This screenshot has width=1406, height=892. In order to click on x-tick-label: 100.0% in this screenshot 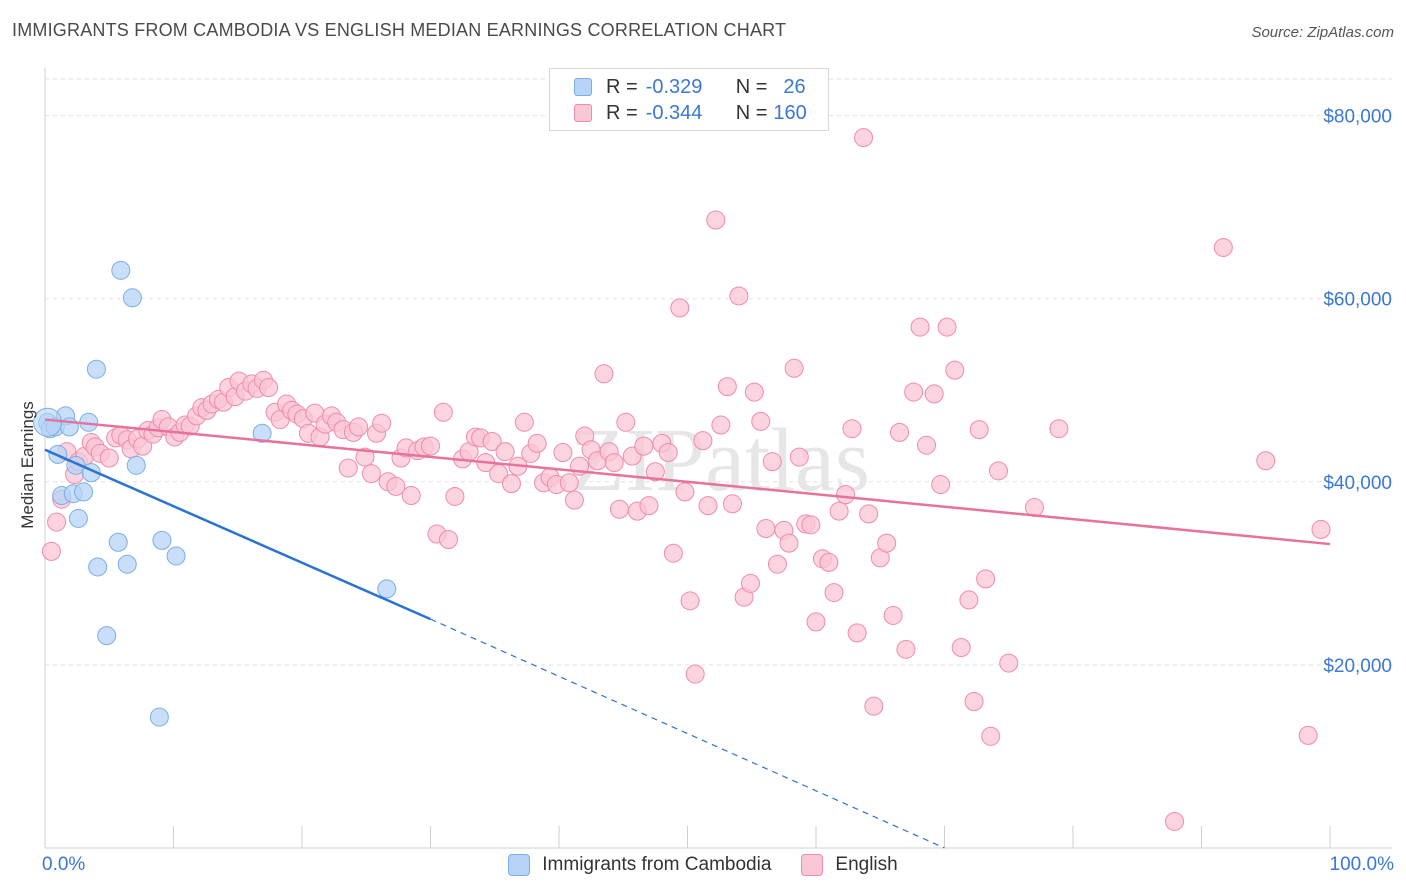, I will do `click(1362, 864)`.